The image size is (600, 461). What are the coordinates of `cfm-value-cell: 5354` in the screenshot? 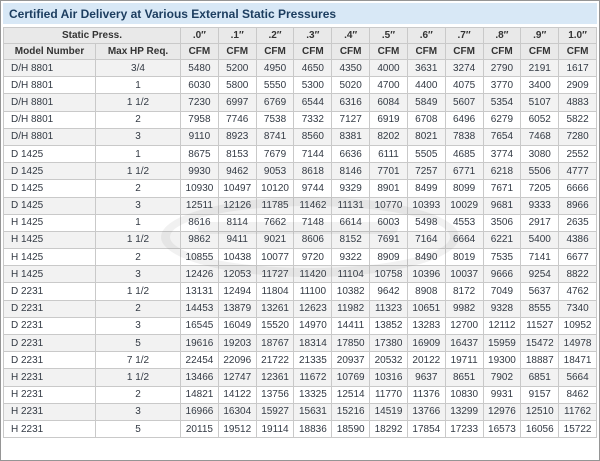 It's located at (502, 102).